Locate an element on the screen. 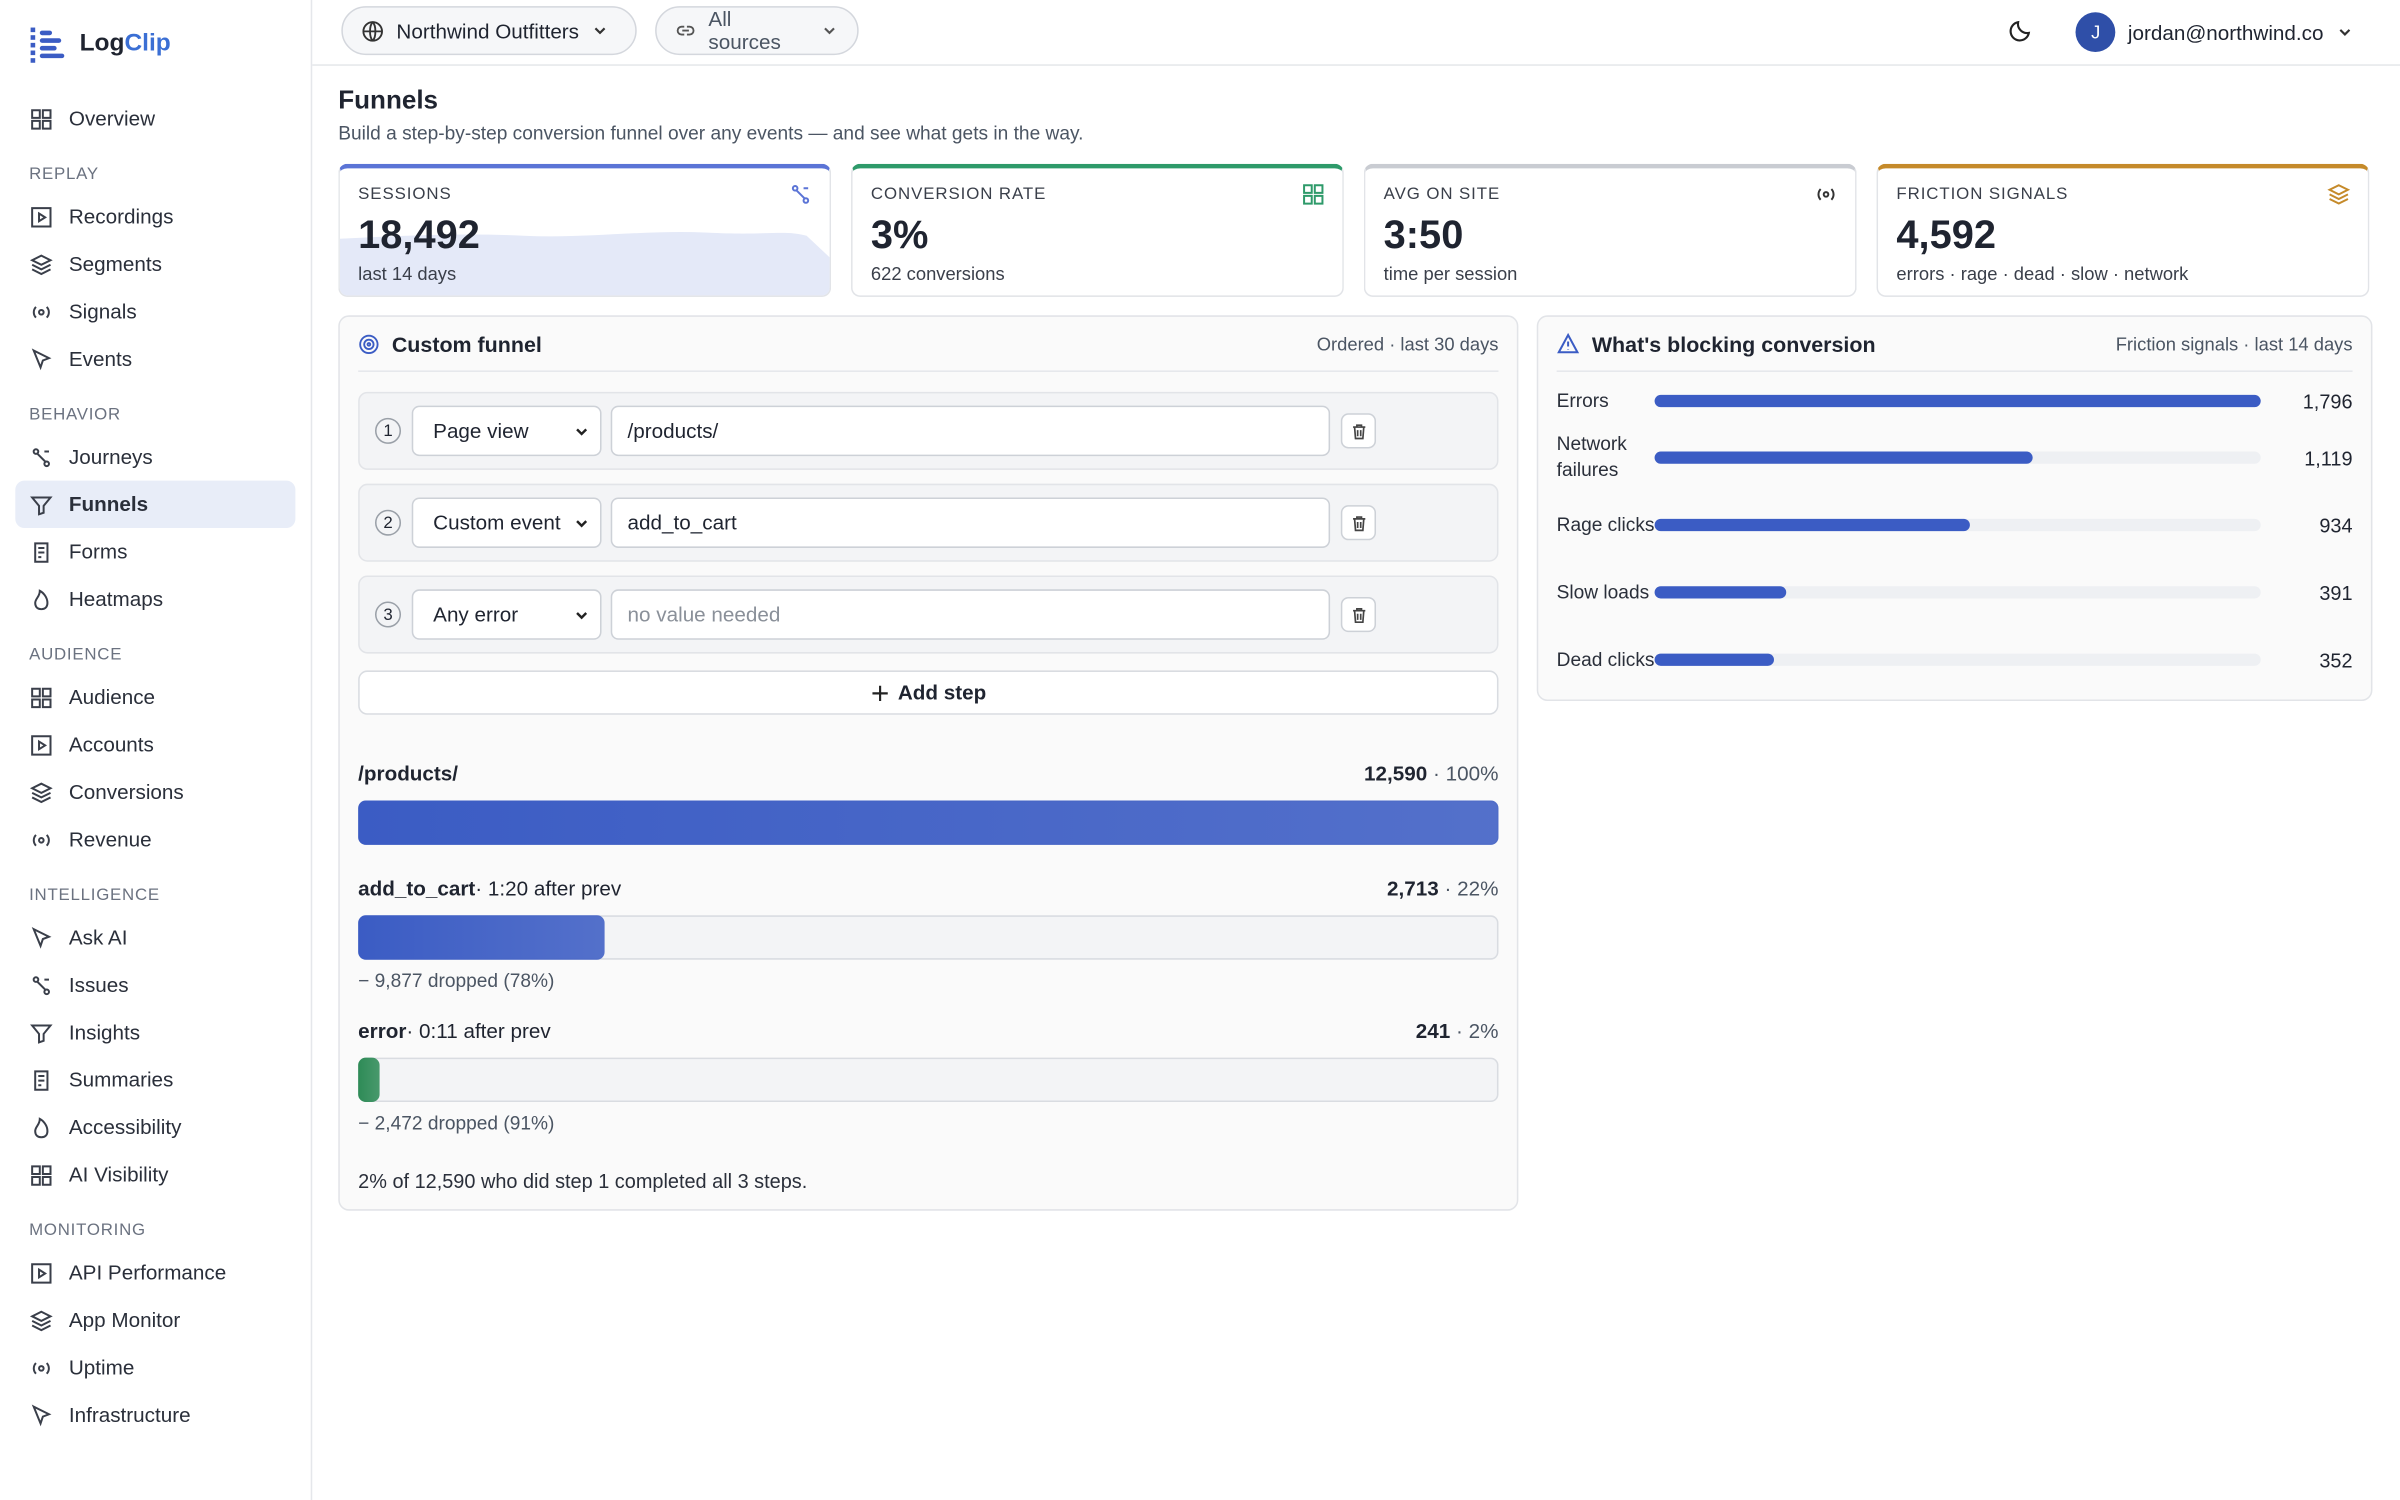 Image resolution: width=2400 pixels, height=1500 pixels. nav-item: Accounts is located at coordinates (155, 744).